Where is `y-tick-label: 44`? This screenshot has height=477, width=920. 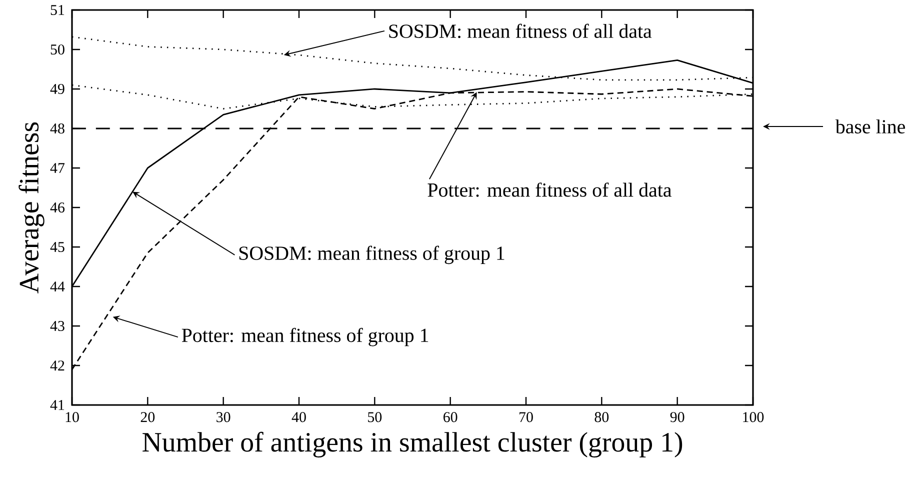
y-tick-label: 44 is located at coordinates (57, 287).